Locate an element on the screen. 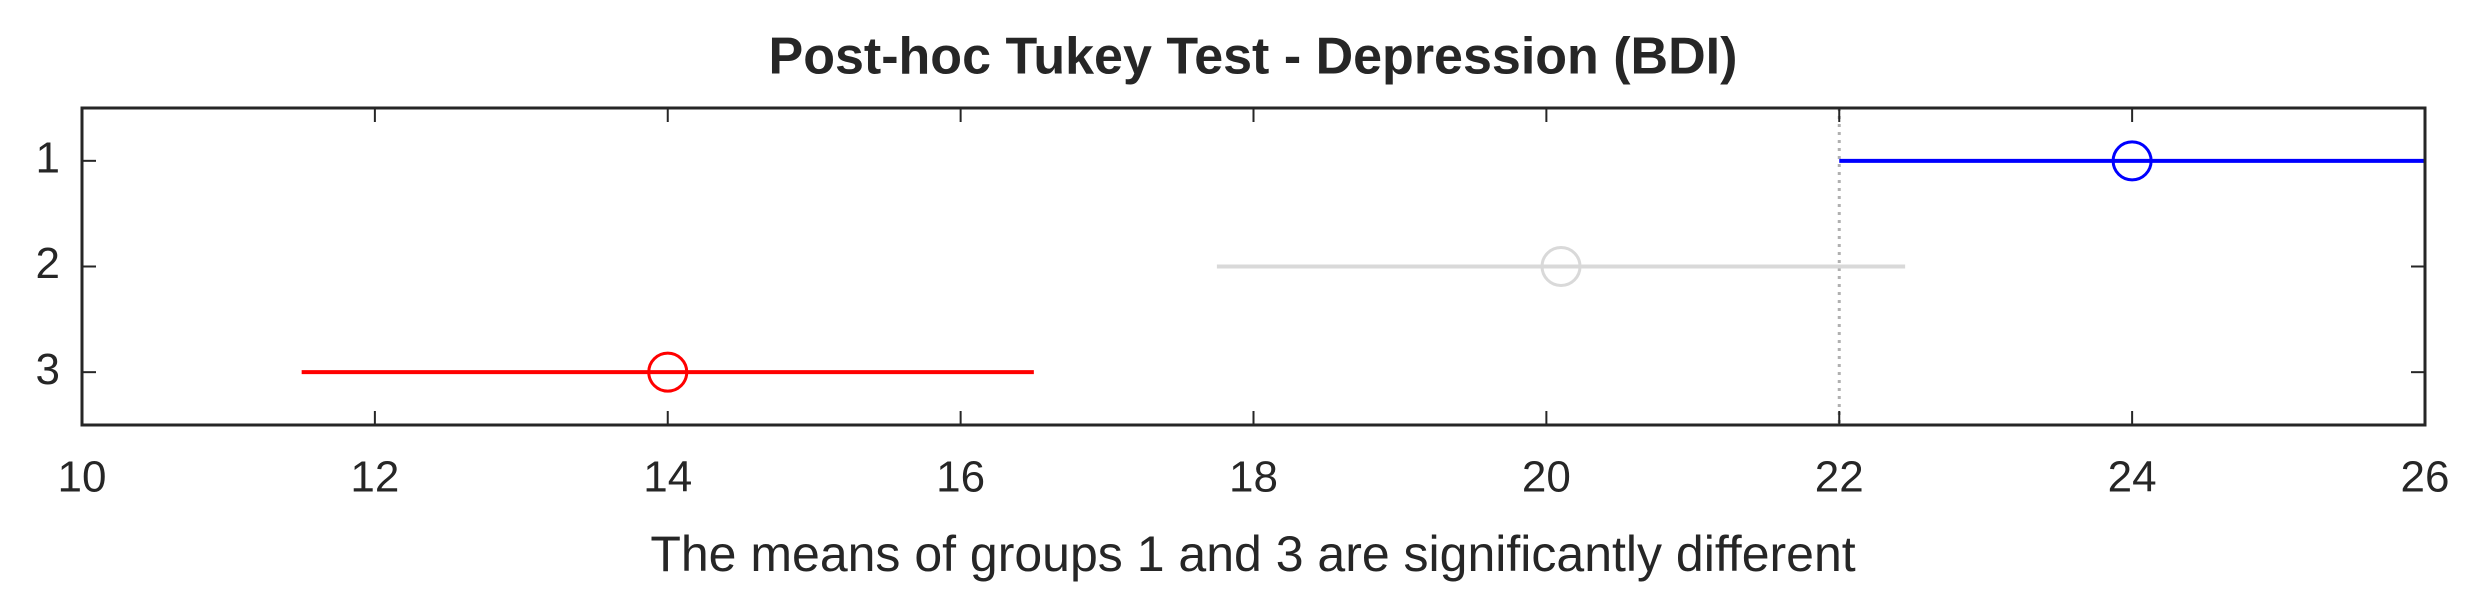  x-tick-label: 12 is located at coordinates (374, 477).